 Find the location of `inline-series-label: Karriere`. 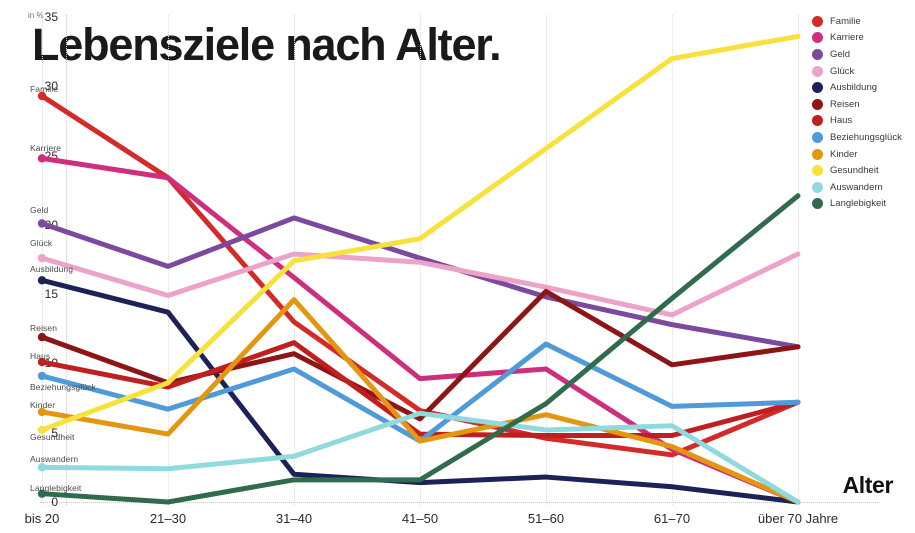

inline-series-label: Karriere is located at coordinates (46, 148).